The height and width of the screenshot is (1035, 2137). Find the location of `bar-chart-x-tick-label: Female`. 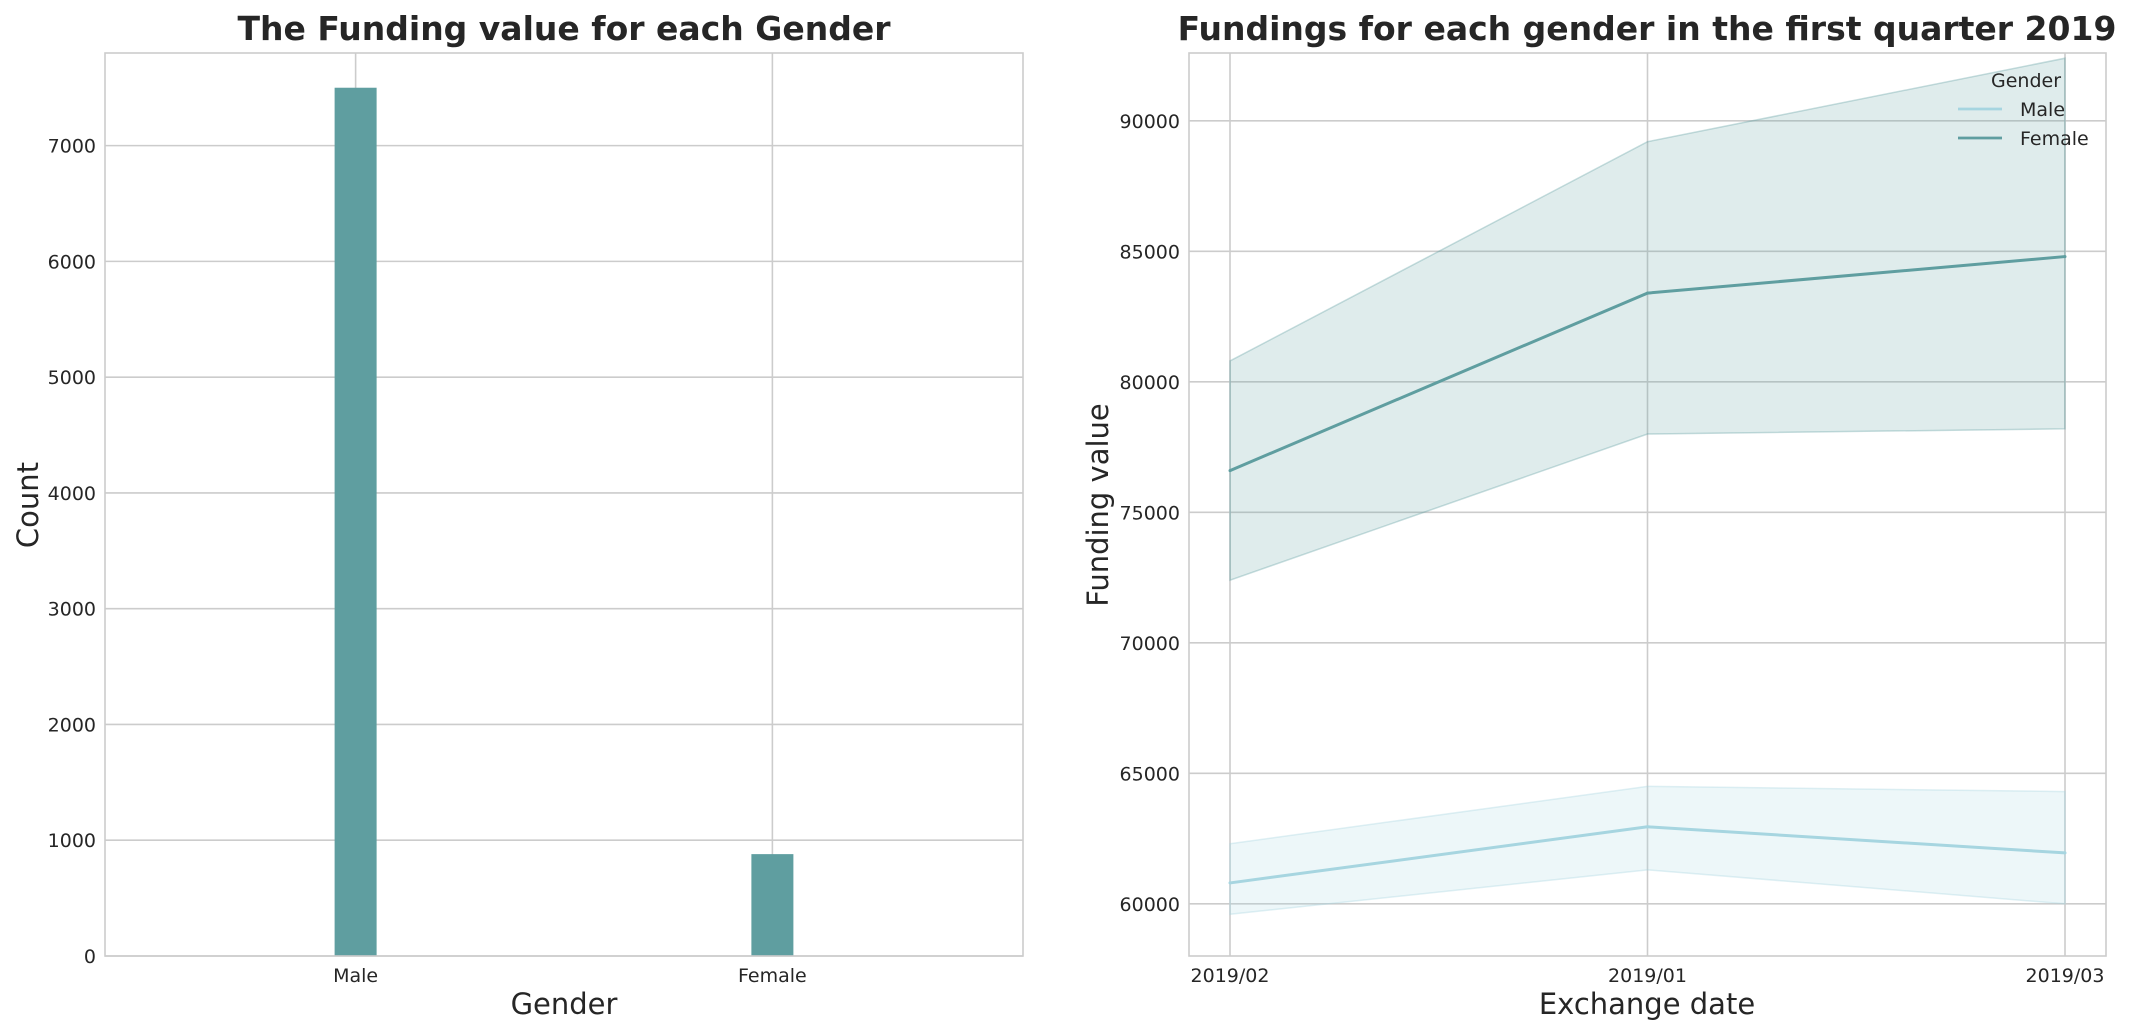

bar-chart-x-tick-label: Female is located at coordinates (772, 976).